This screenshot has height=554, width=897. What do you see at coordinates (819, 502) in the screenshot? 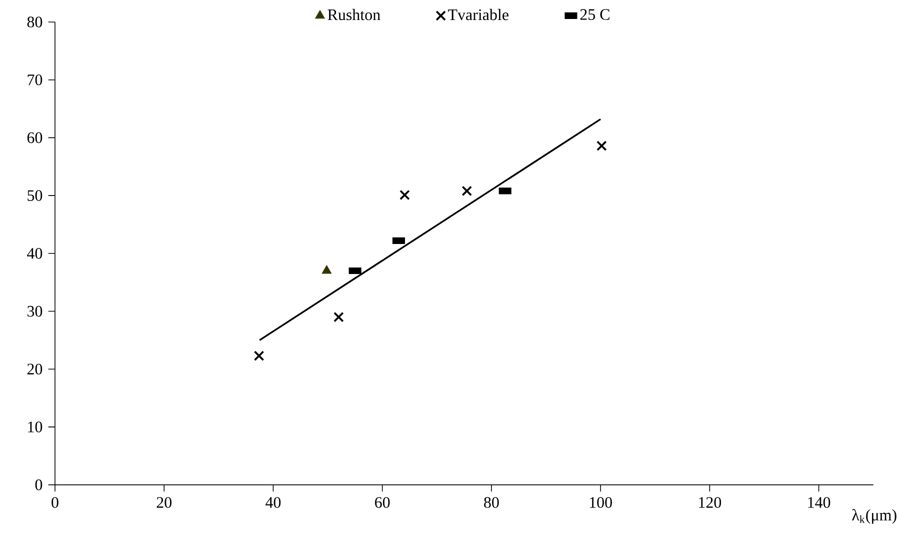
I see `x-tick-label: 140` at bounding box center [819, 502].